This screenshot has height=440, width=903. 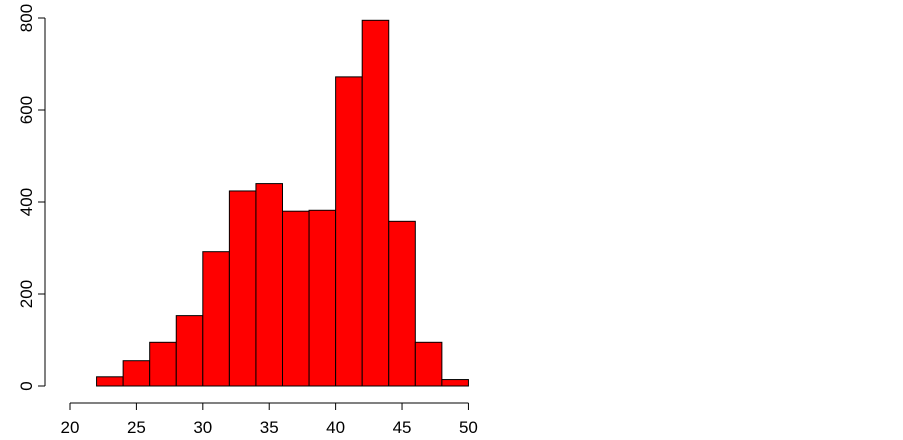 What do you see at coordinates (468, 427) in the screenshot?
I see `x-tick-label: 50` at bounding box center [468, 427].